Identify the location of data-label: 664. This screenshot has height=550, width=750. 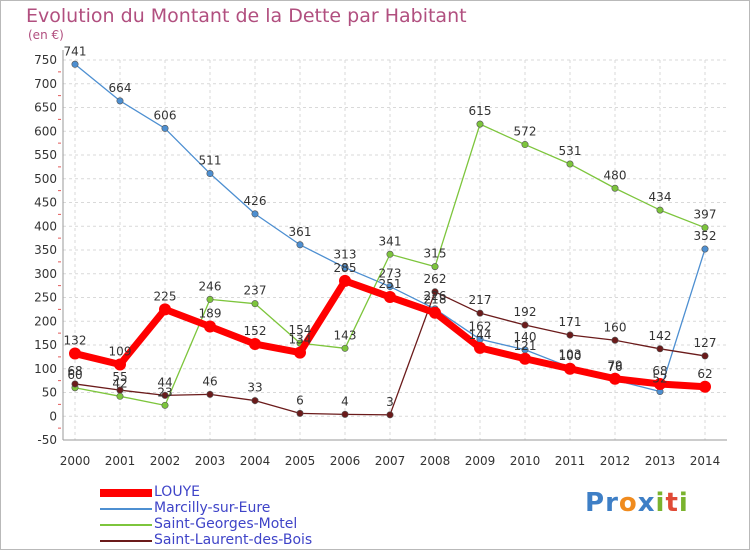
(120, 88).